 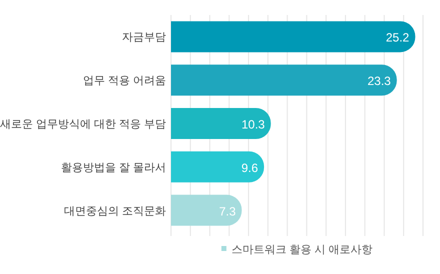 I want to click on data-label: 23.3, so click(x=379, y=81).